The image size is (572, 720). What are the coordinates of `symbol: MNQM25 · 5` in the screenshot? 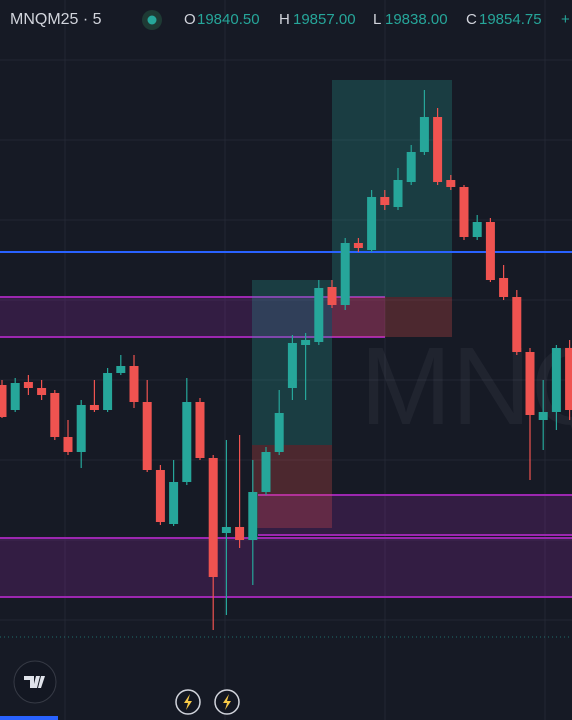 It's located at (56, 19).